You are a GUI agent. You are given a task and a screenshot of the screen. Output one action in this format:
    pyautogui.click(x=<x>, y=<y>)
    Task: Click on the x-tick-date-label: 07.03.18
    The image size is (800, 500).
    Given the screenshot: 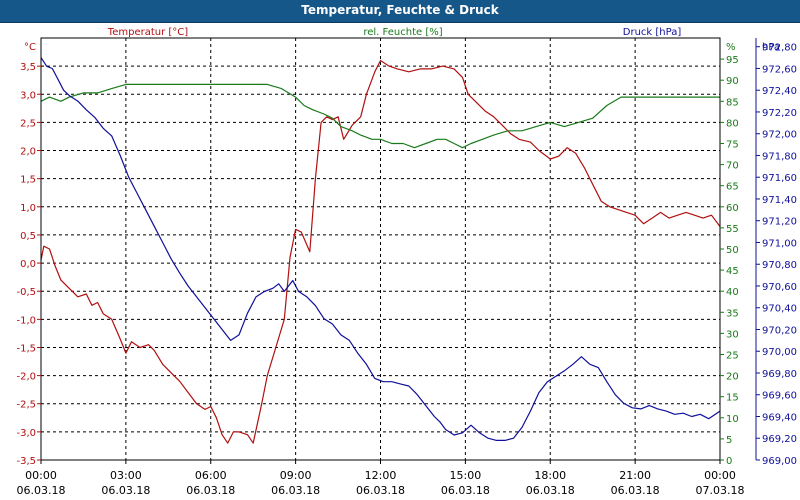 What is the action you would take?
    pyautogui.click(x=720, y=490)
    